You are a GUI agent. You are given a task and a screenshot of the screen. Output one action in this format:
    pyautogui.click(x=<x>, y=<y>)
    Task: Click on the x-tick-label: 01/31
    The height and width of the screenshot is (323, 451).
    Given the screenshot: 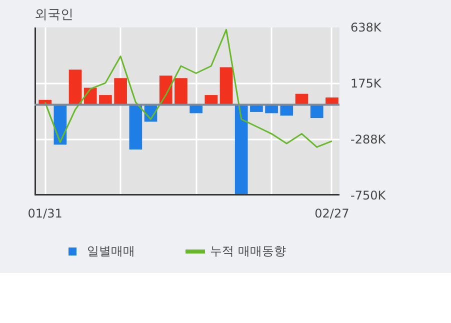 What is the action you would take?
    pyautogui.click(x=45, y=213)
    